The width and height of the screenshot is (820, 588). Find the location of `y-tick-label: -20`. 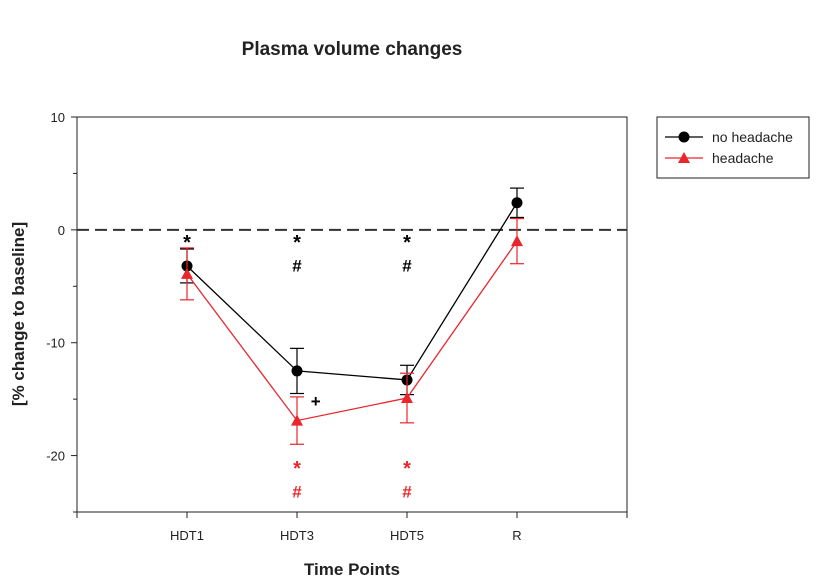

y-tick-label: -20 is located at coordinates (55, 456).